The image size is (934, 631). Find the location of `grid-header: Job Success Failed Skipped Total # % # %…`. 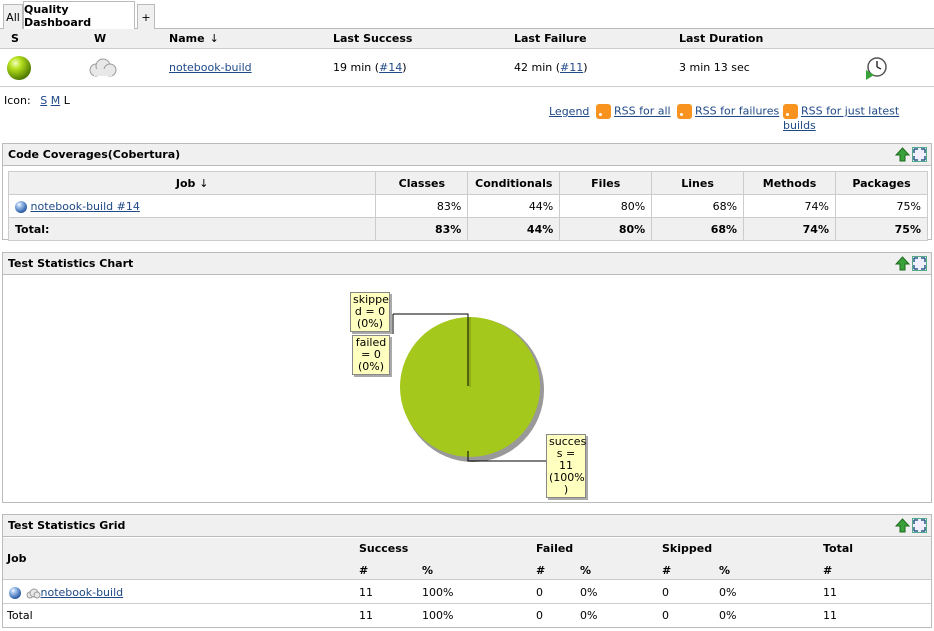

grid-header: Job Success Failed Skipped Total # % # %… is located at coordinates (467, 559).